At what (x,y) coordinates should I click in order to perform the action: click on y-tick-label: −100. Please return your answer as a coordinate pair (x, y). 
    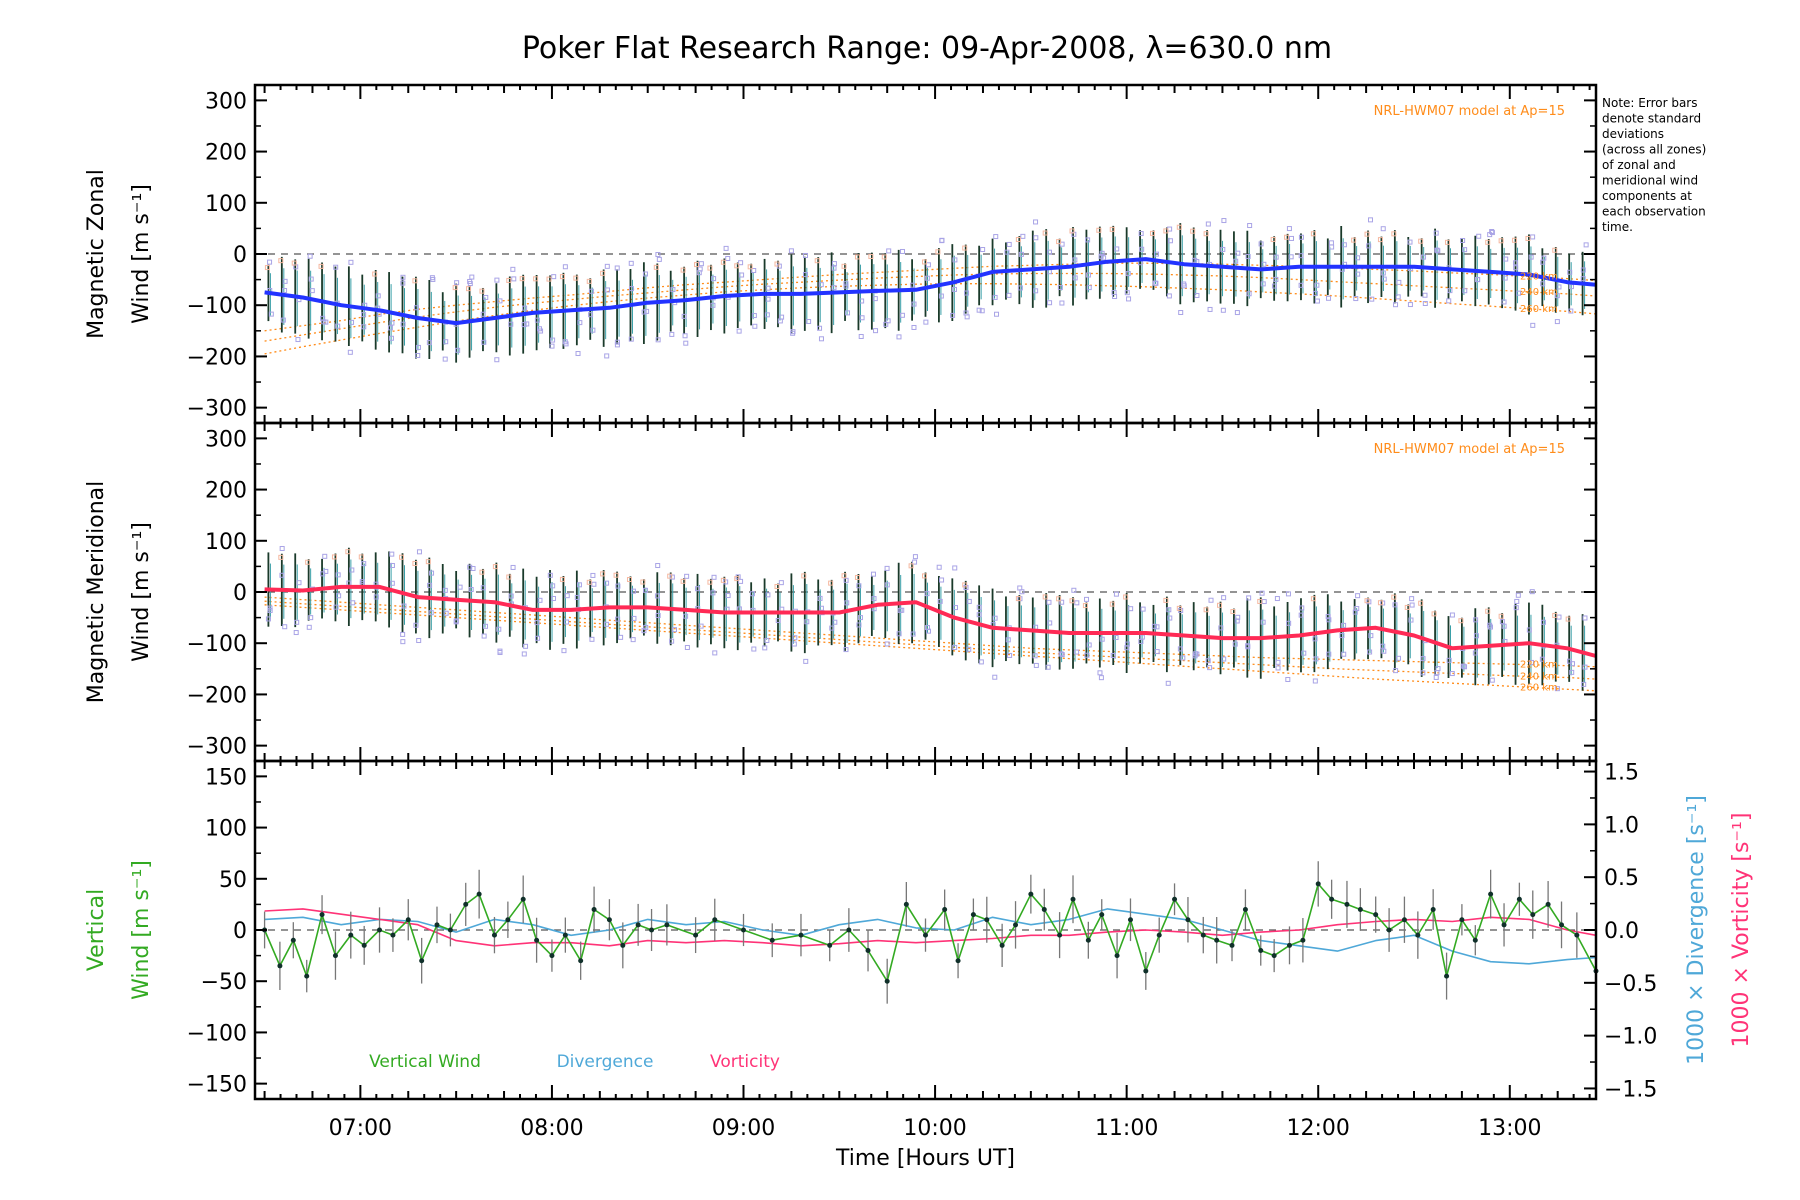
    Looking at the image, I should click on (217, 306).